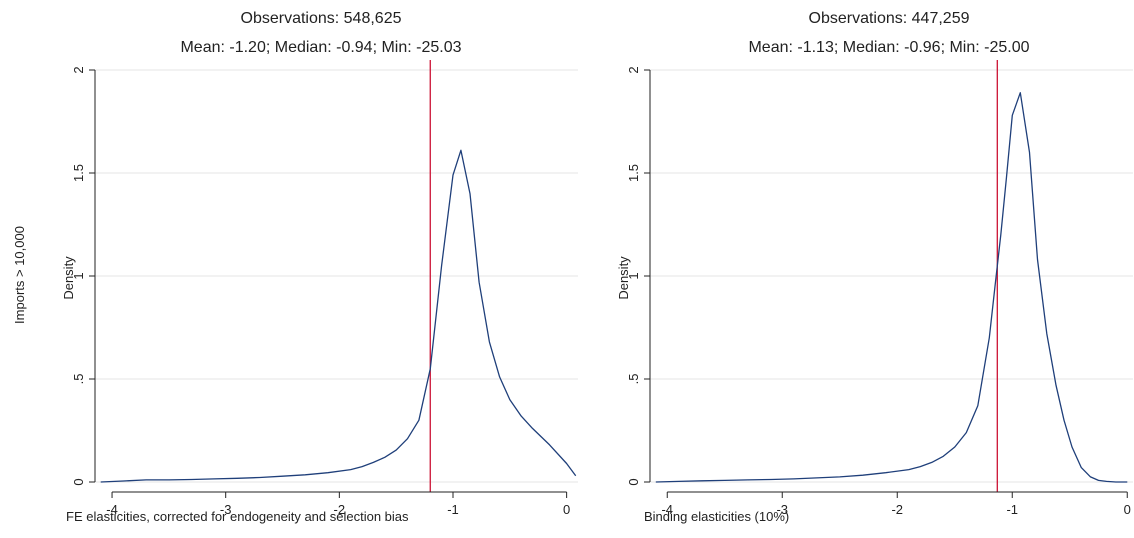 This screenshot has height=538, width=1134. I want to click on panel-left-y-tick-label-4: 2, so click(78, 69).